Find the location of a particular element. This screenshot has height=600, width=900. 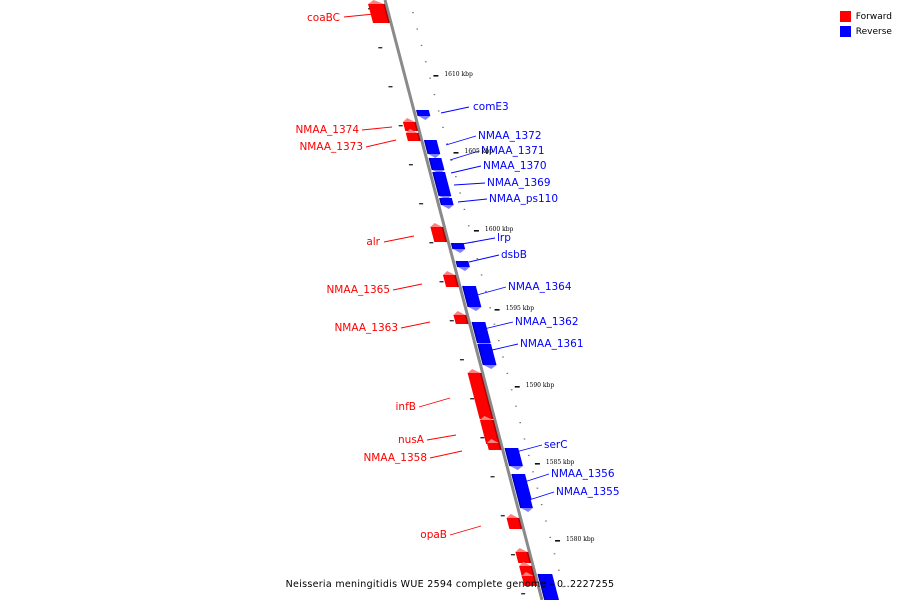

legend-label-forward: Forward is located at coordinates (873, 16).